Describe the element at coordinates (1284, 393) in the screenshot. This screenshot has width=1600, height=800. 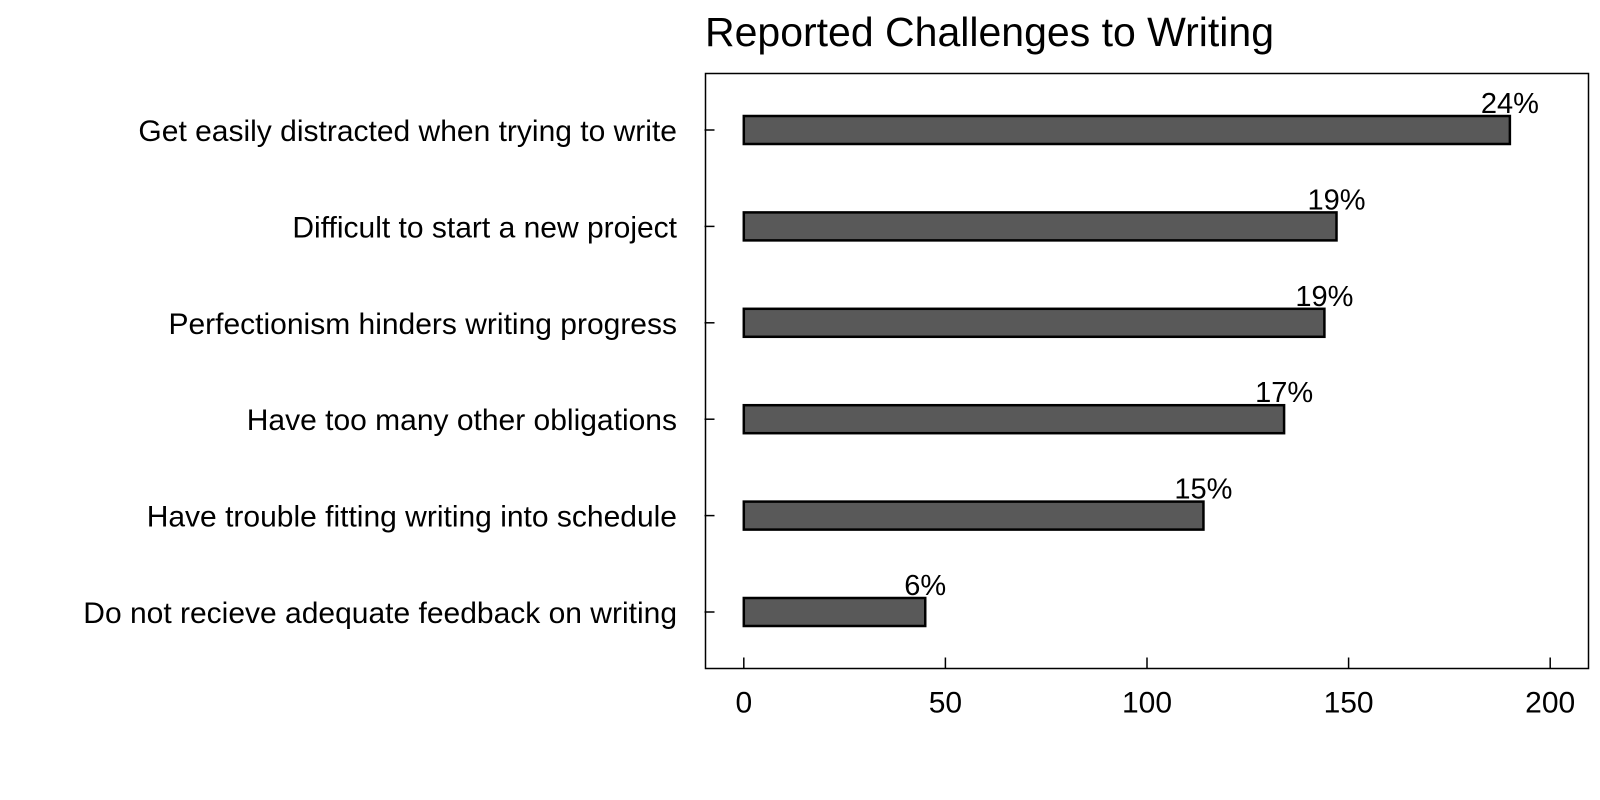
I see `data-label: 17%` at that location.